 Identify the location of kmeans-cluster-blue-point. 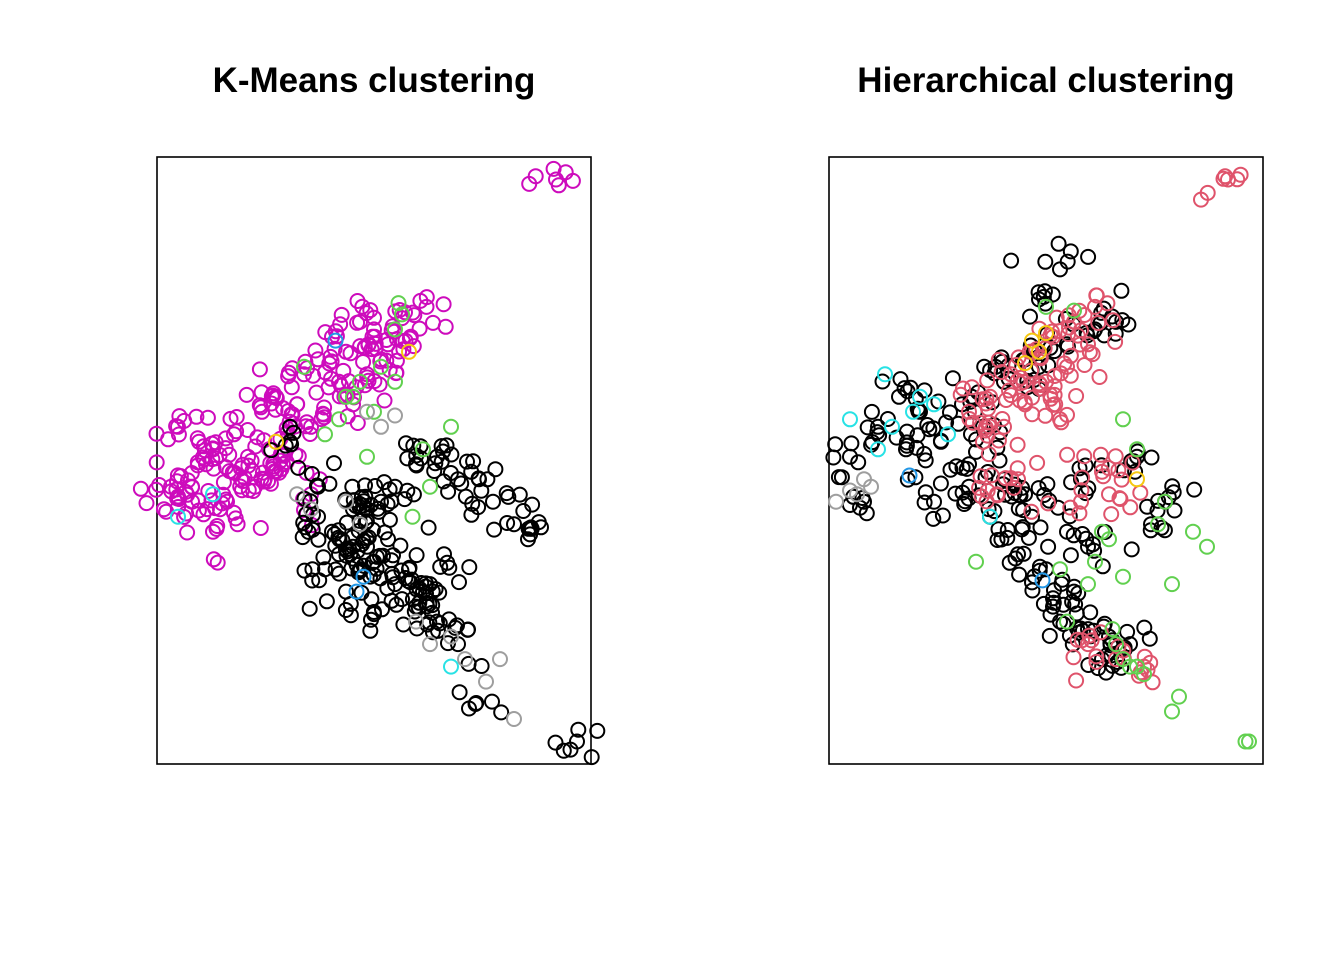
(335, 340).